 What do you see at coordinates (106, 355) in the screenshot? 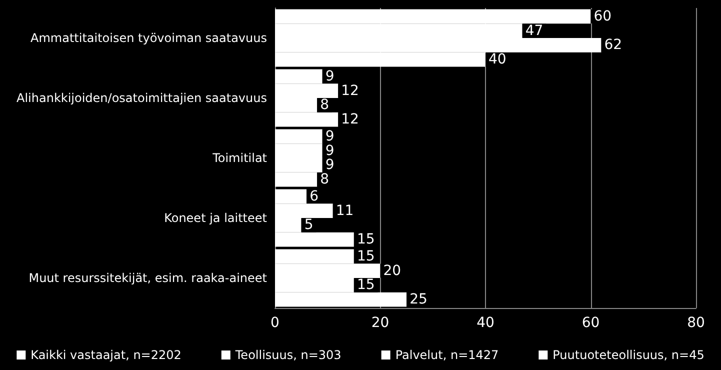
I see `legend-label: Kaikki vastaajat, n=2202` at bounding box center [106, 355].